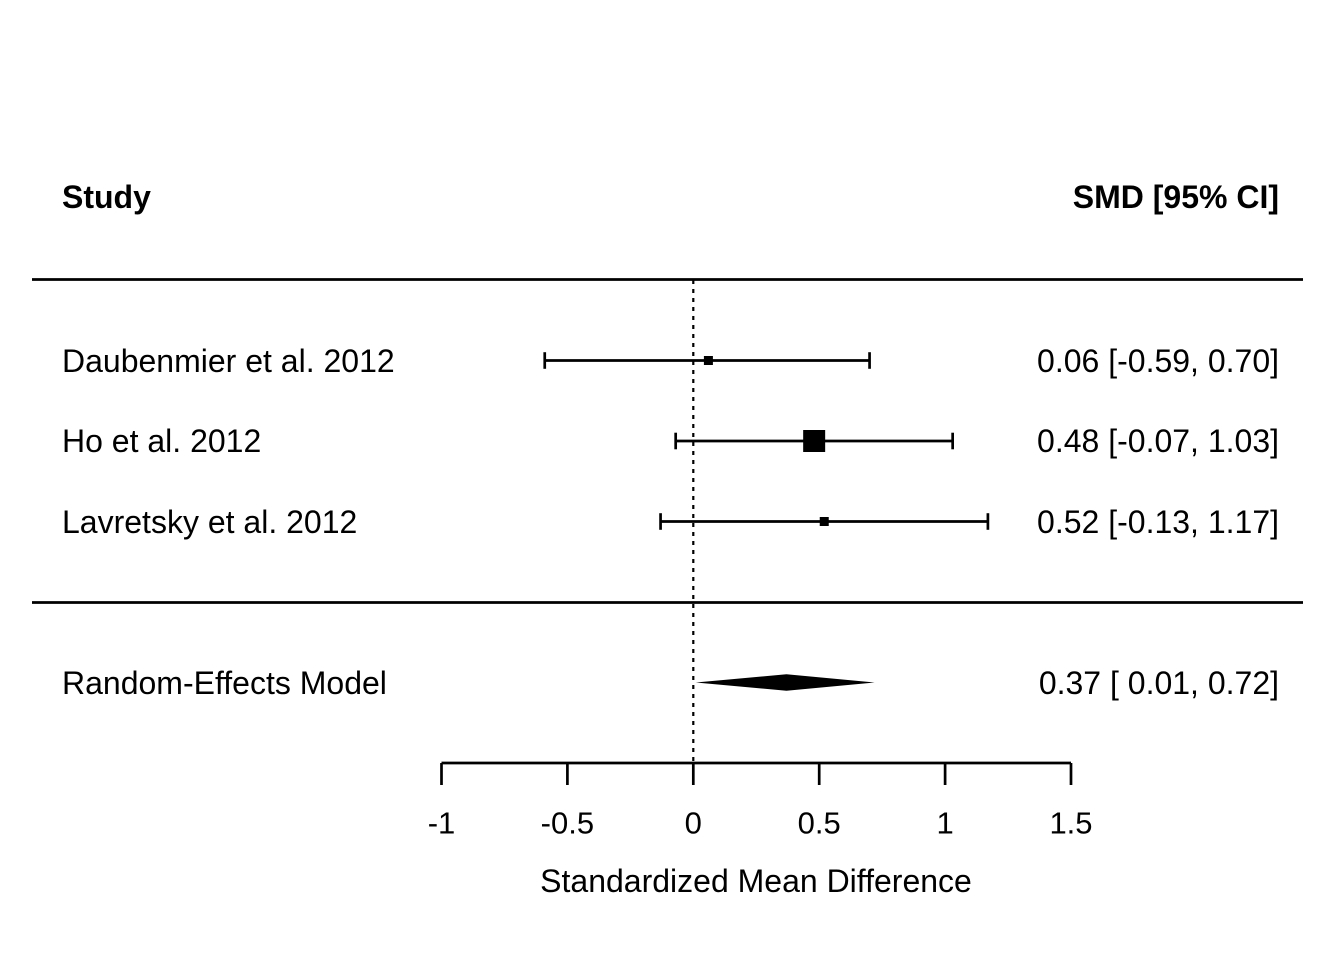 The width and height of the screenshot is (1344, 960). Describe the element at coordinates (1071, 823) in the screenshot. I see `x-tick-label-5: 1.5` at that location.